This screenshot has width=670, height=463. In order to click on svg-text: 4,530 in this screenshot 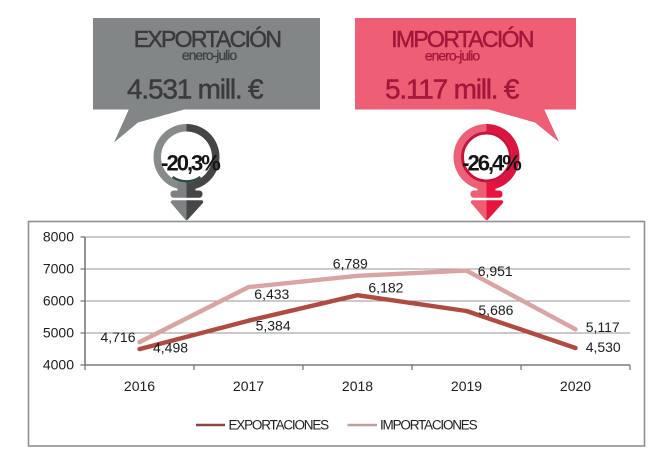, I will do `click(603, 347)`.